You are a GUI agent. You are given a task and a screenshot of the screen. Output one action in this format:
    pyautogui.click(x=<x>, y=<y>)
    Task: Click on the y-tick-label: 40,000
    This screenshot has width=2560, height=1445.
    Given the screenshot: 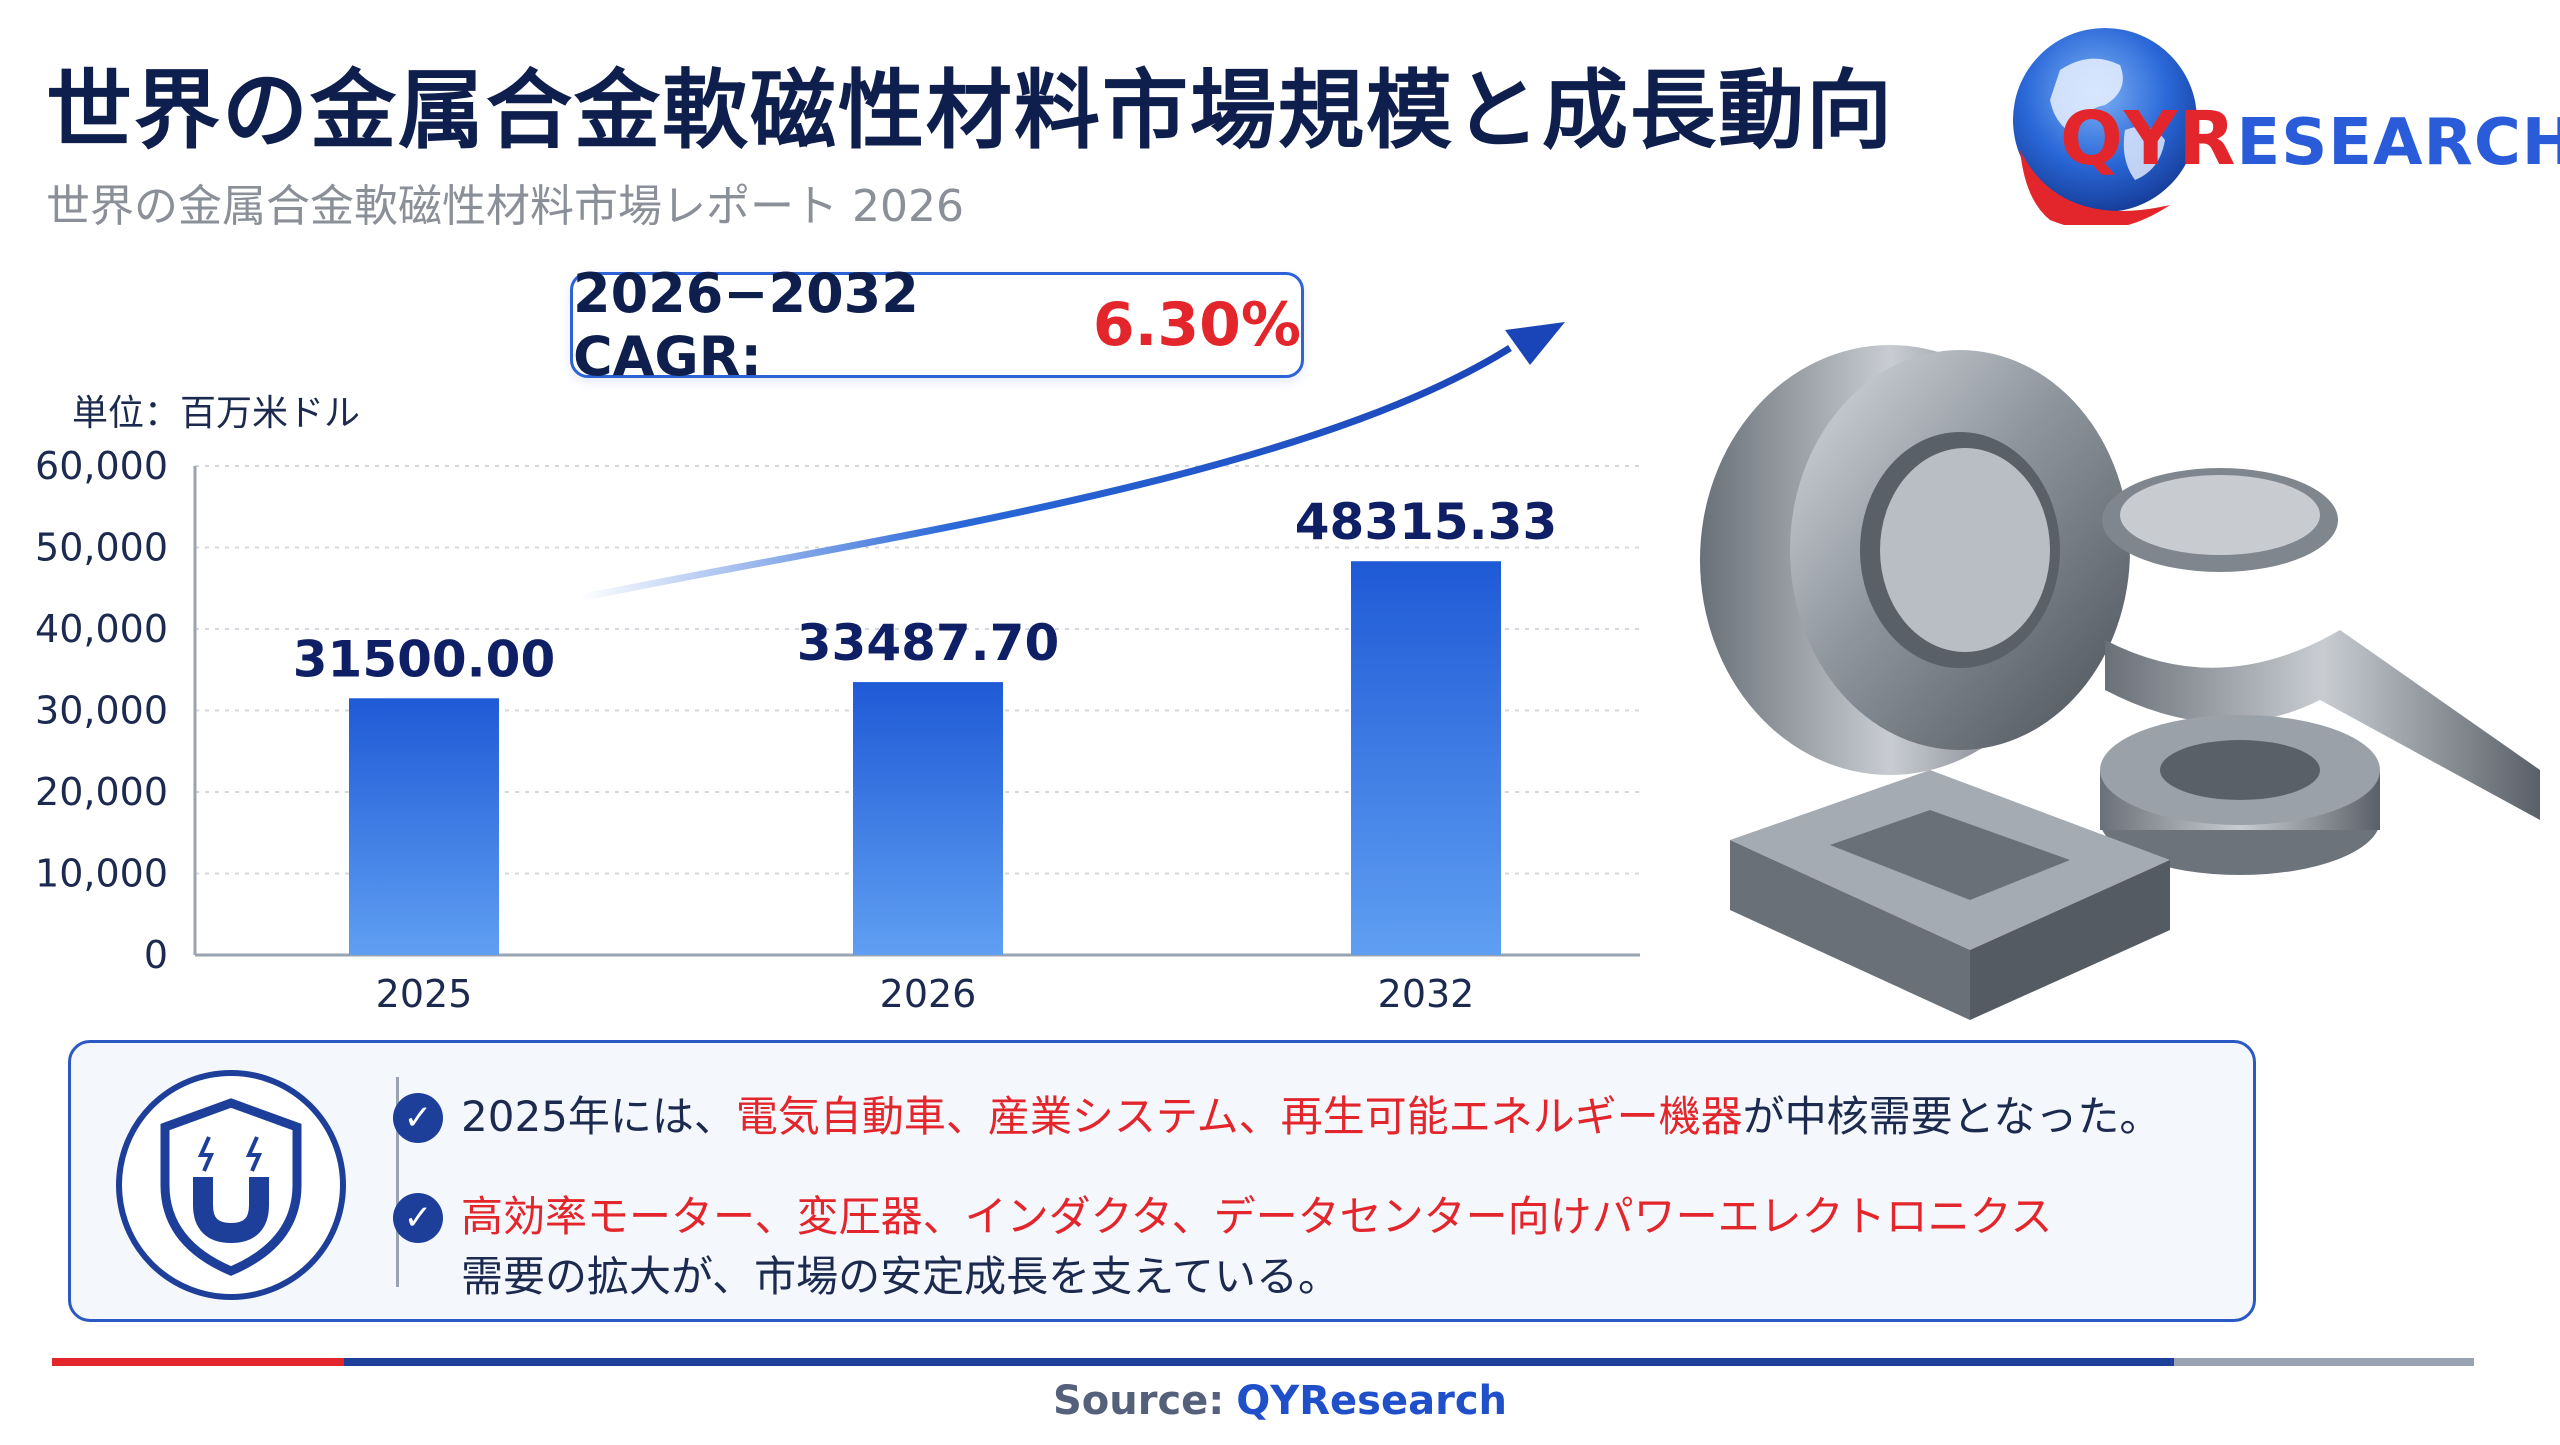 What is the action you would take?
    pyautogui.click(x=101, y=629)
    